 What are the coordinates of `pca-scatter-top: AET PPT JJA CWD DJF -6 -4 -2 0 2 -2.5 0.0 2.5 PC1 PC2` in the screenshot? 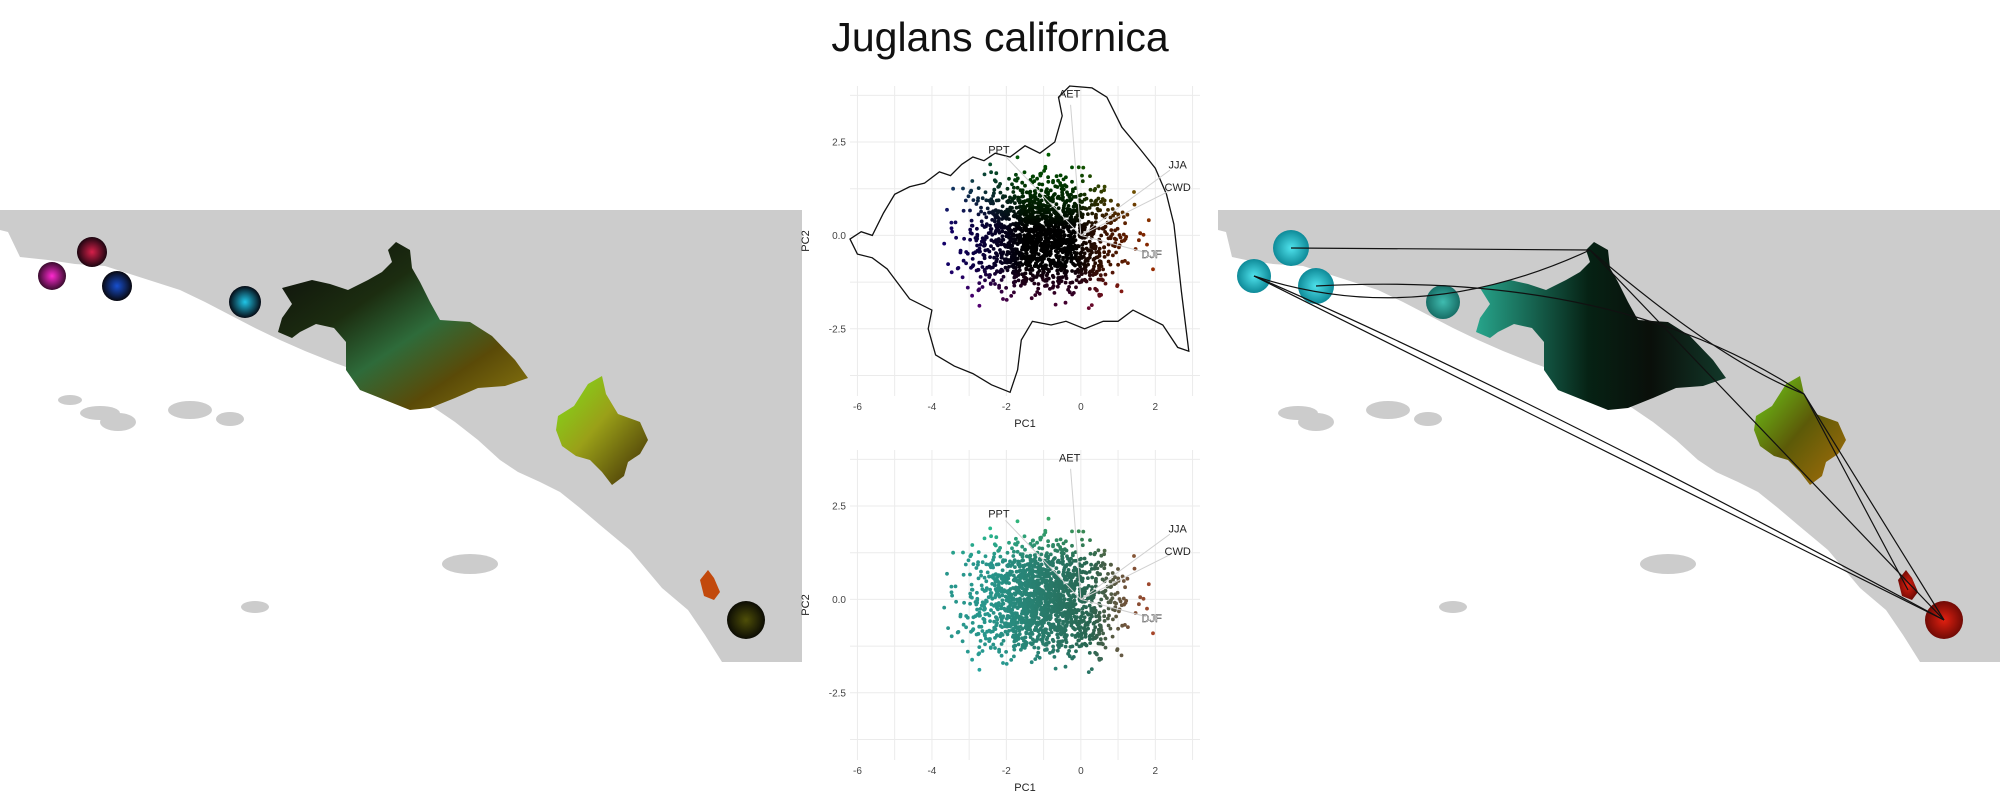 It's located at (1000, 257).